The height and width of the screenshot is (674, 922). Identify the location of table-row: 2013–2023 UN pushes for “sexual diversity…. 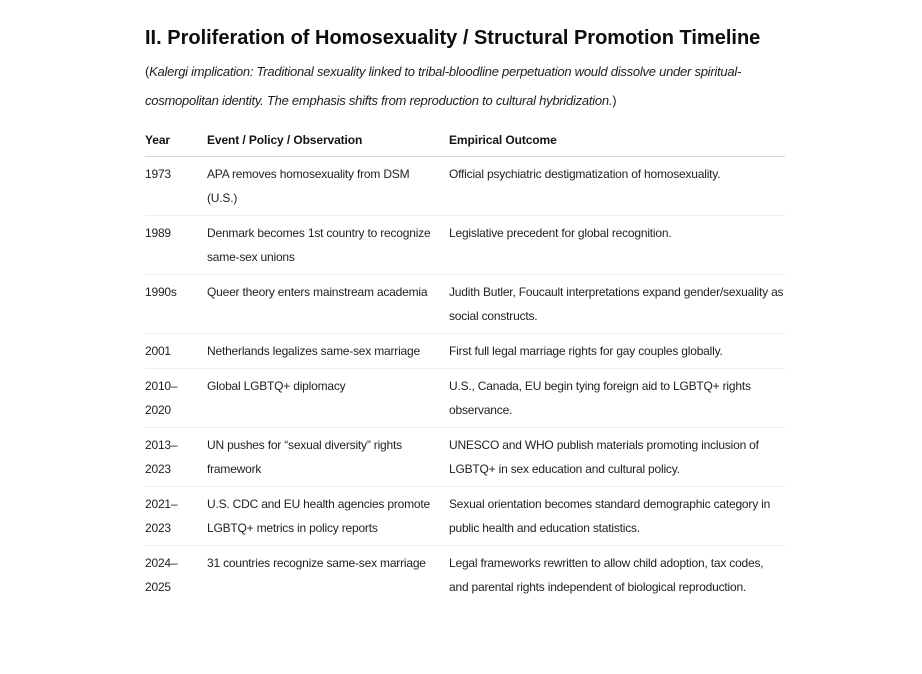
(465, 457).